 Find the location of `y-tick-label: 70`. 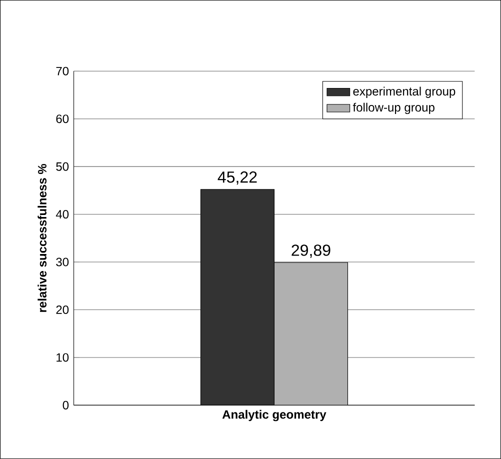

y-tick-label: 70 is located at coordinates (62, 71).